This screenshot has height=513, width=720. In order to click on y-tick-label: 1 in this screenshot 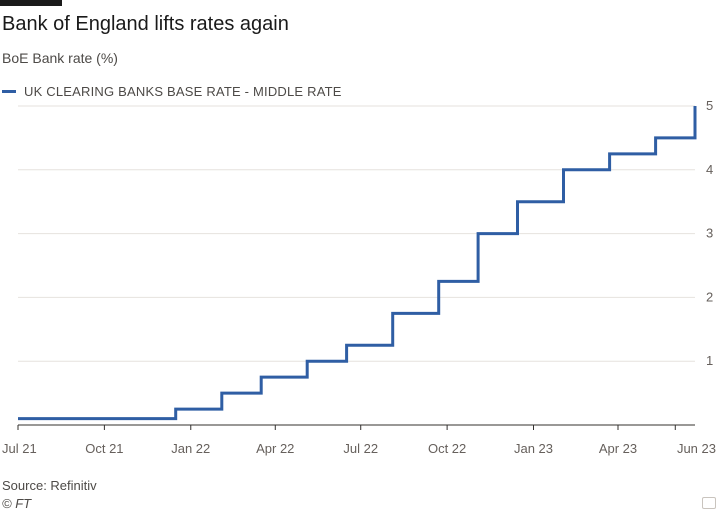, I will do `click(709, 360)`.